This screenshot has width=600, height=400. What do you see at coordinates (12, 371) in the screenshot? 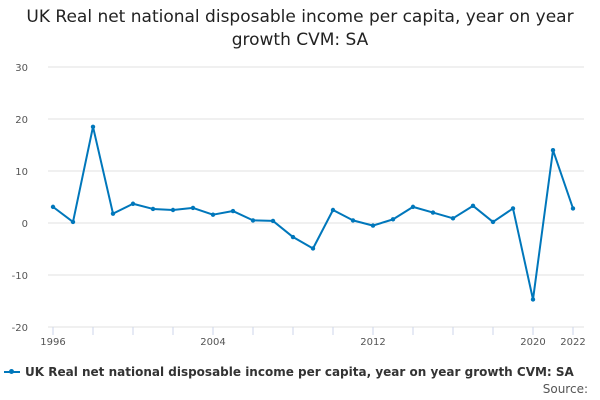
I see `legend-swatch` at bounding box center [12, 371].